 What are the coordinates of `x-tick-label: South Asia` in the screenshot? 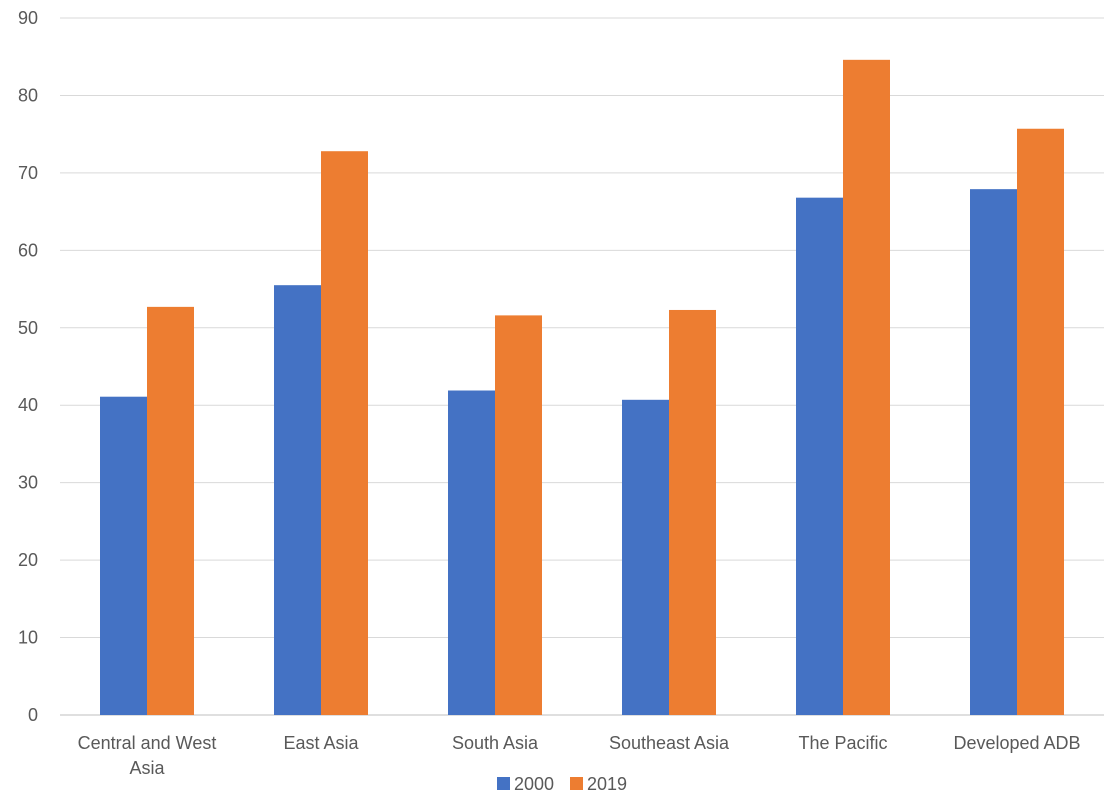 It's located at (495, 743).